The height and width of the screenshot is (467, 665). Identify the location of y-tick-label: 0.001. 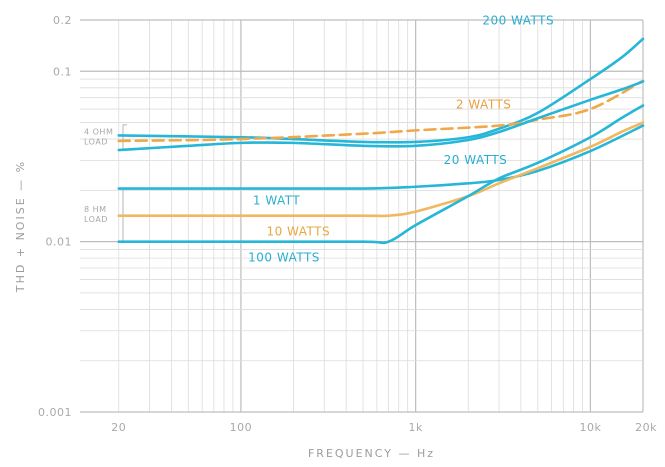
(55, 412).